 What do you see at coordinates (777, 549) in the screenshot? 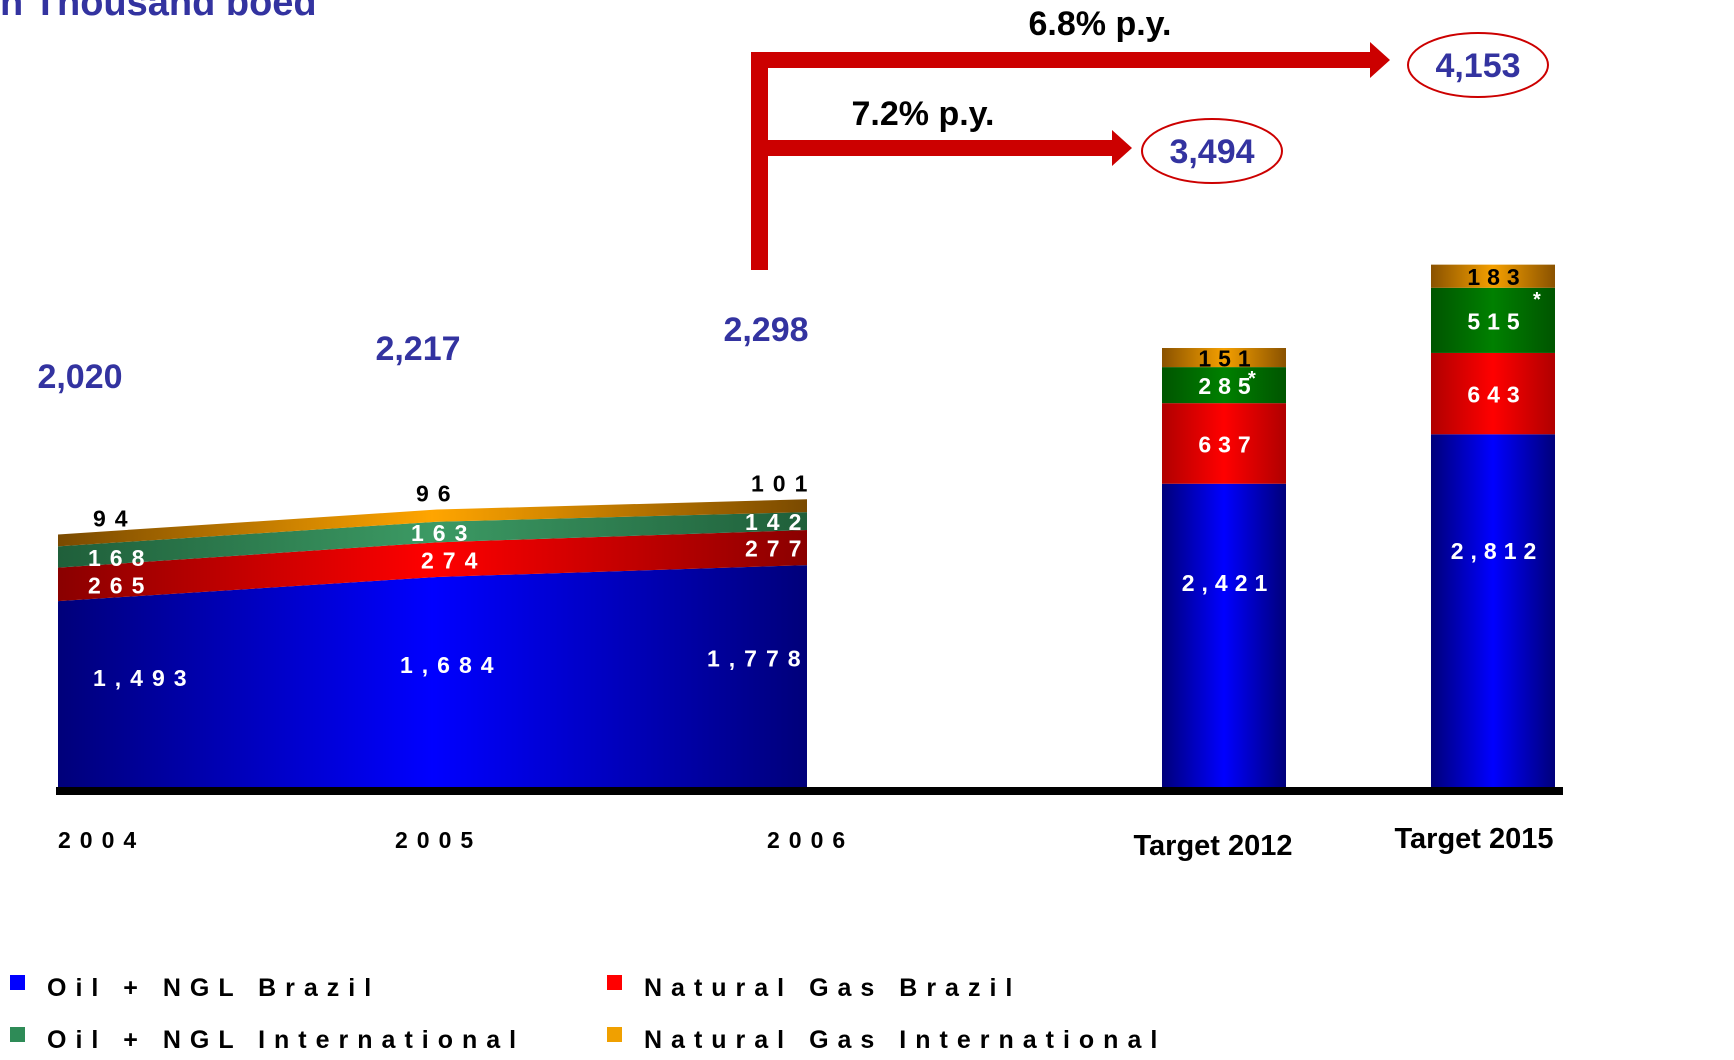
I see `data-label-gas-brazil-2006: 277` at bounding box center [777, 549].